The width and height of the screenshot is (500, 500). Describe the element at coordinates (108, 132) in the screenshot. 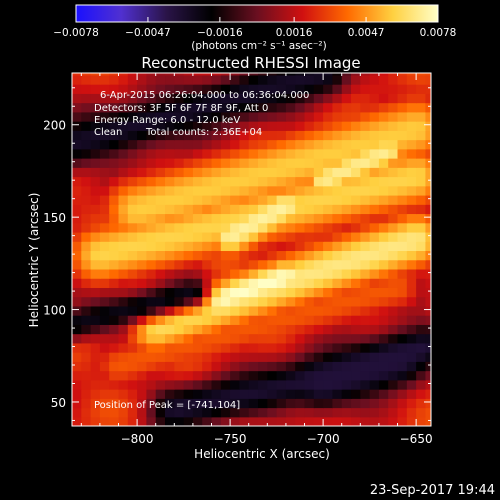

I see `clean-annotation: Clean` at that location.